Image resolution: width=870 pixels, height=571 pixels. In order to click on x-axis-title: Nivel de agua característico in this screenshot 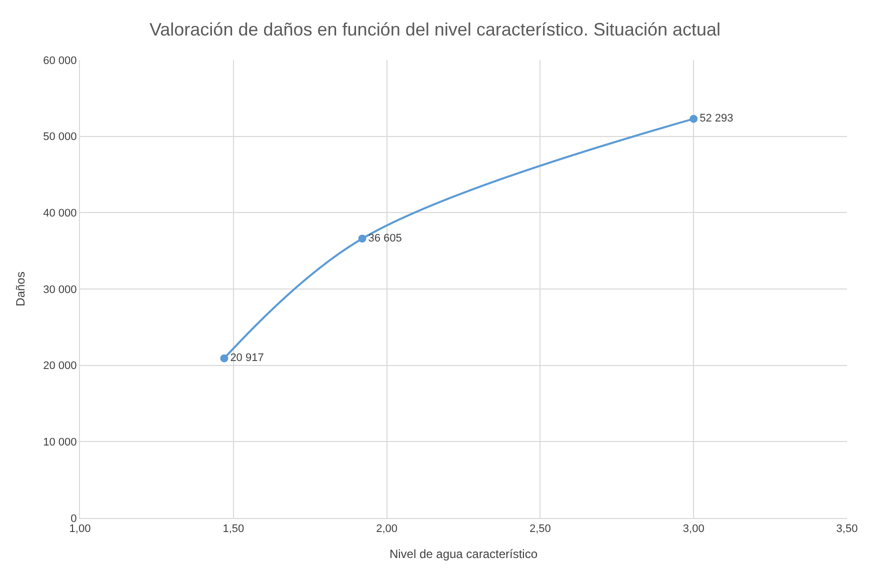, I will do `click(463, 554)`.